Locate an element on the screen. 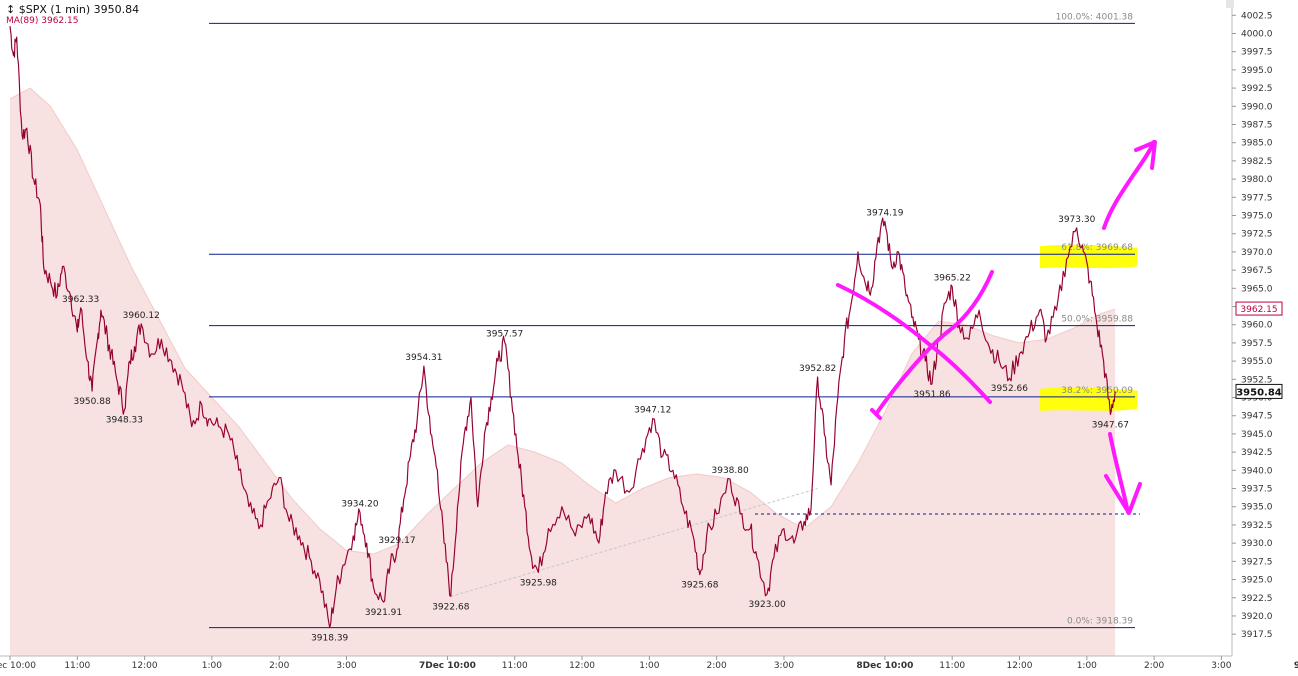 The image size is (1298, 676). fib-level-label: 61.8%: 3969.68 is located at coordinates (1097, 248).